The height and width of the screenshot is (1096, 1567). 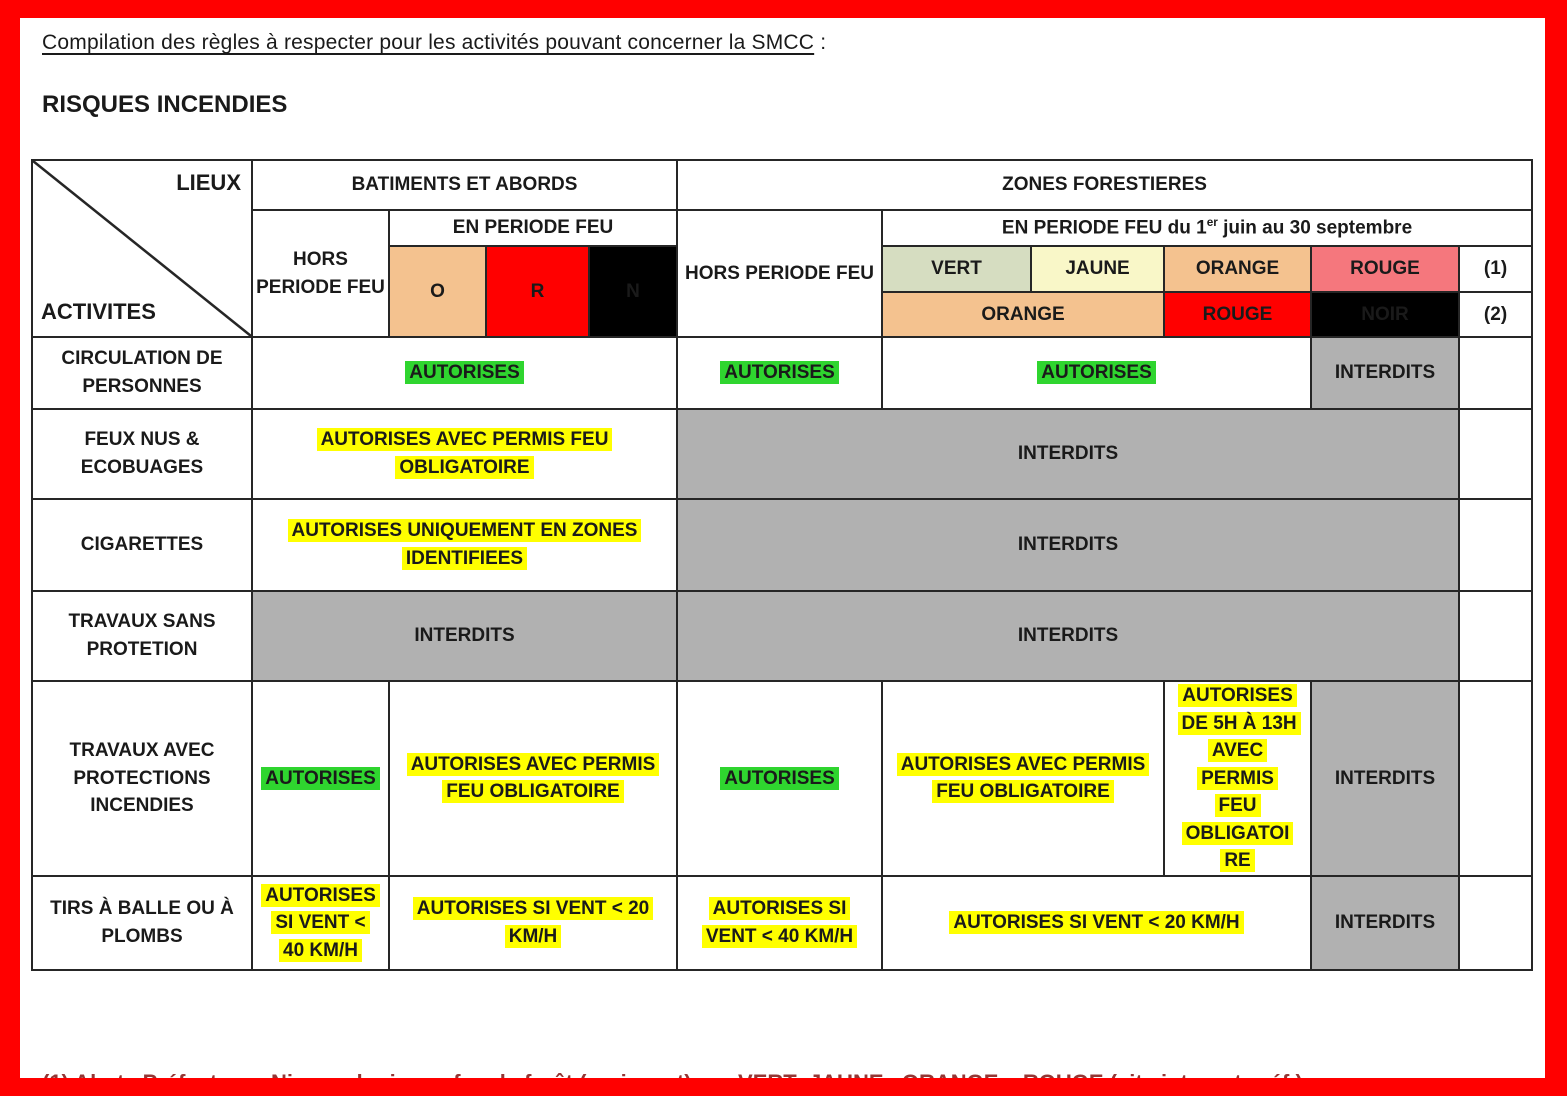 I want to click on tirs-batiments-hors-cell: AUTORISES SI VENT < 40 KM/H, so click(x=320, y=922).